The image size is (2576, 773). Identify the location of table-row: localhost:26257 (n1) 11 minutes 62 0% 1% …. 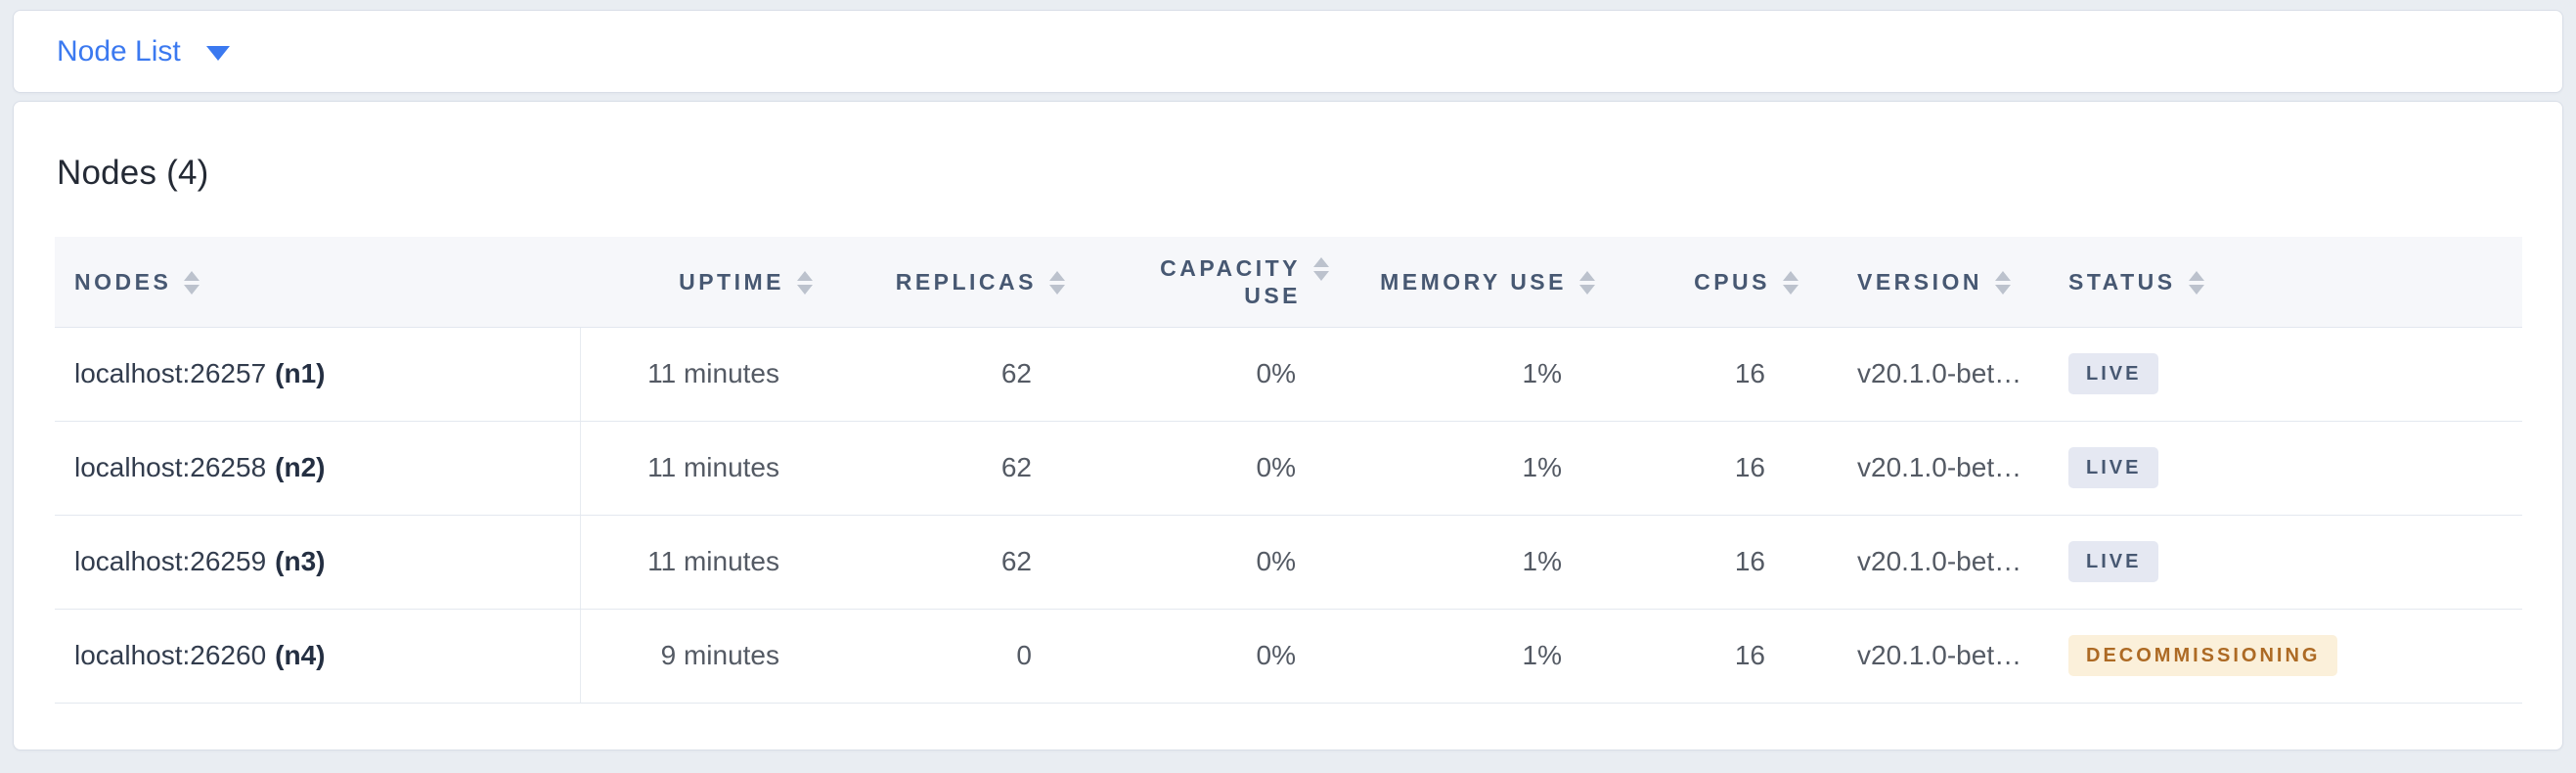
(1288, 374).